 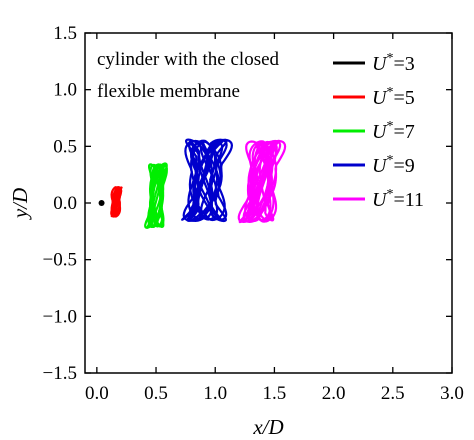 I want to click on trajectory-traces, so click(x=192, y=183).